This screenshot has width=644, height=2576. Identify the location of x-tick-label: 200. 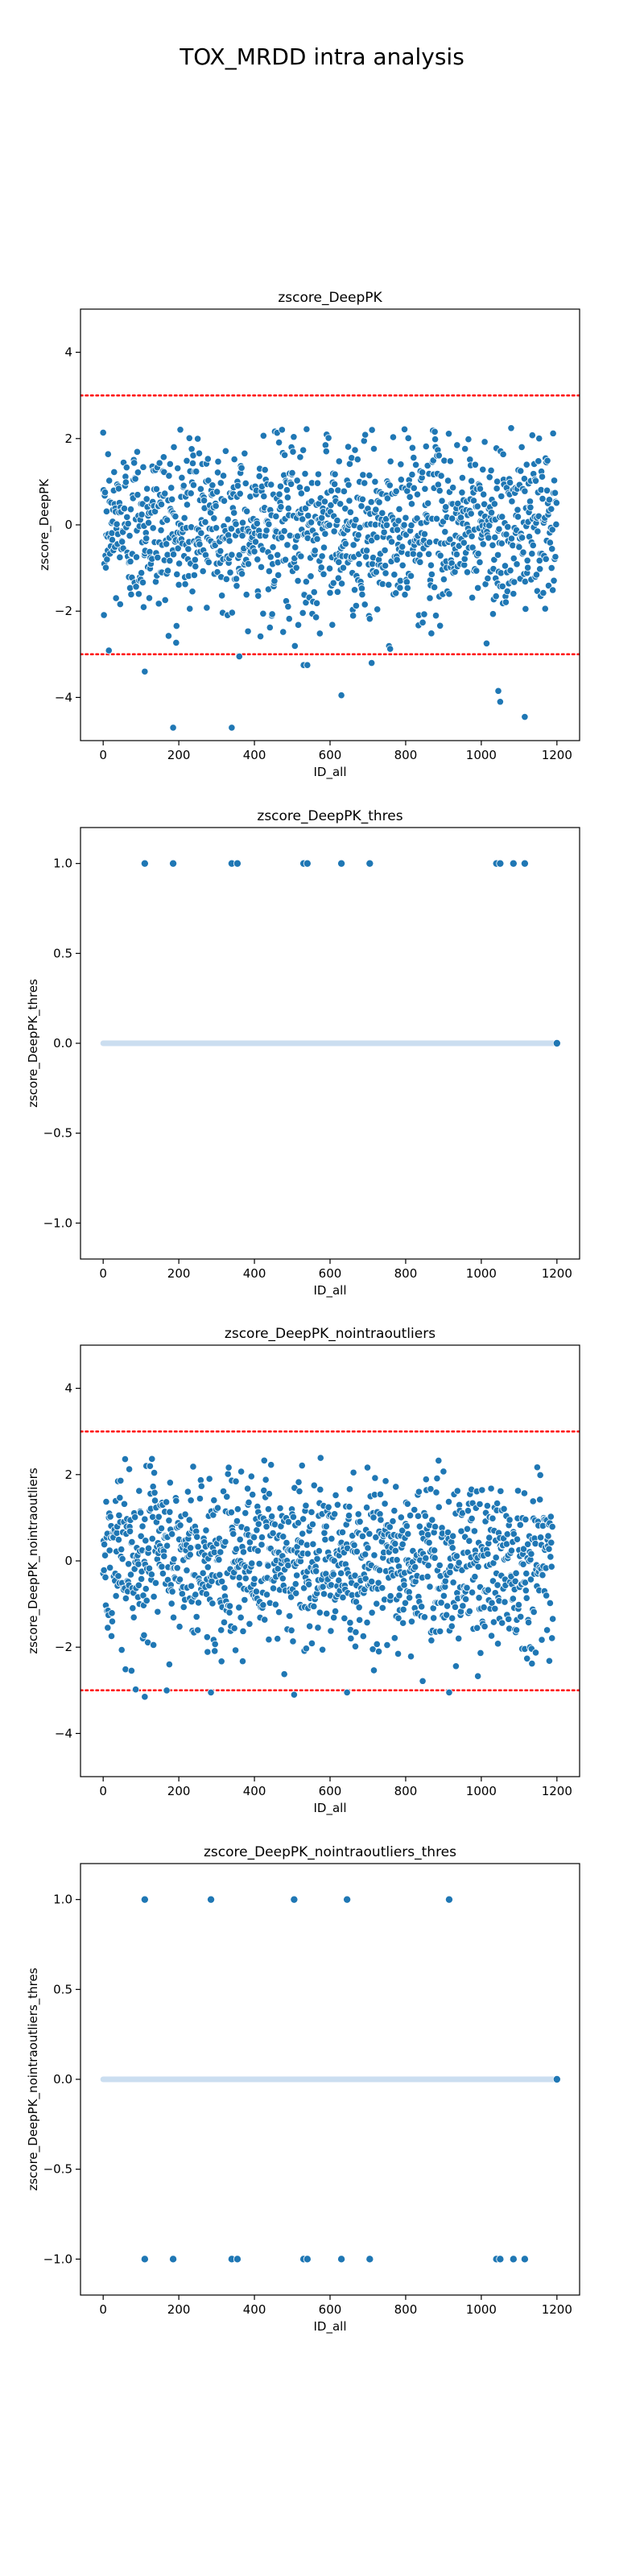
(179, 755).